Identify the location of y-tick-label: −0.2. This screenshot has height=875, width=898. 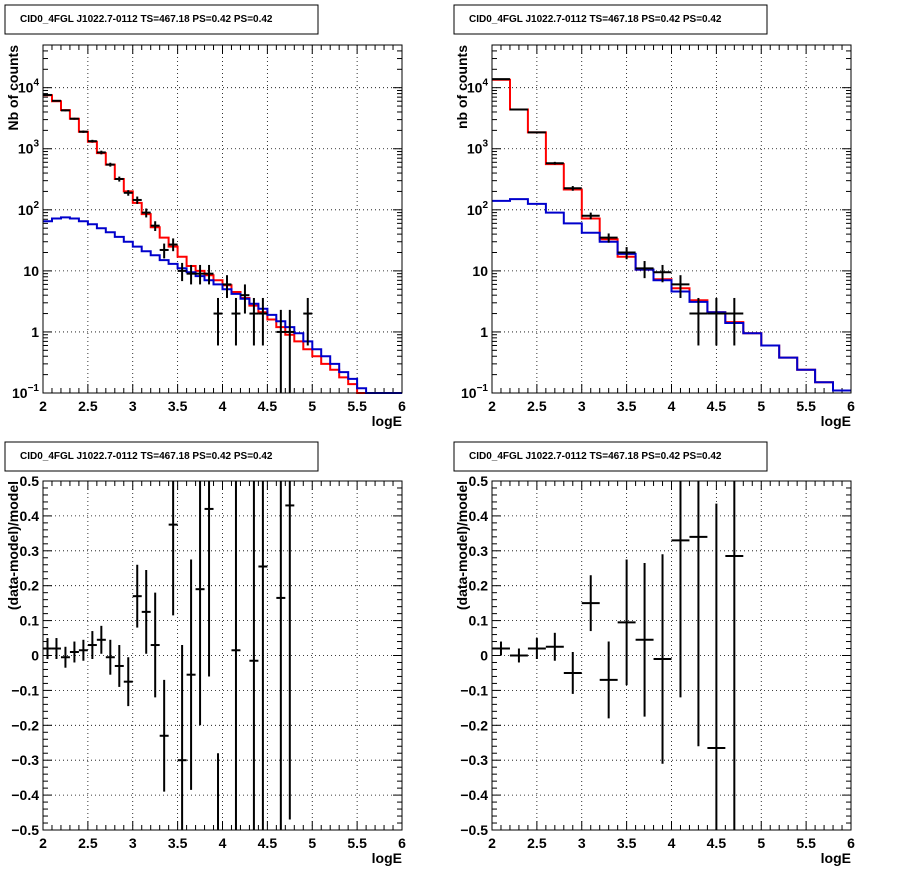
(474, 725).